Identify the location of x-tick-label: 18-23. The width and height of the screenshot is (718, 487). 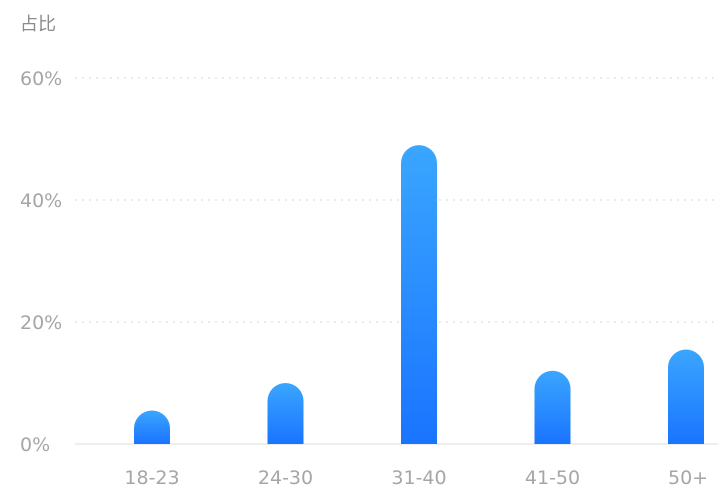
(151, 477).